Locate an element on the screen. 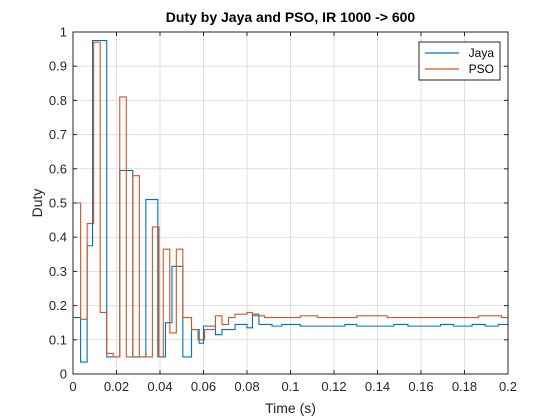  y-tick-label: 0.4 is located at coordinates (58, 237).